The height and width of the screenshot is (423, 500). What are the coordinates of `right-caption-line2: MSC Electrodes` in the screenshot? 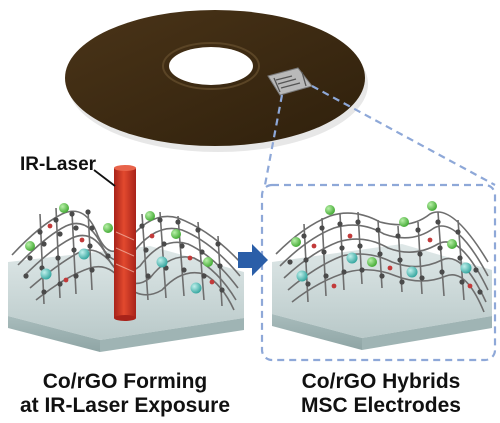 It's located at (381, 405).